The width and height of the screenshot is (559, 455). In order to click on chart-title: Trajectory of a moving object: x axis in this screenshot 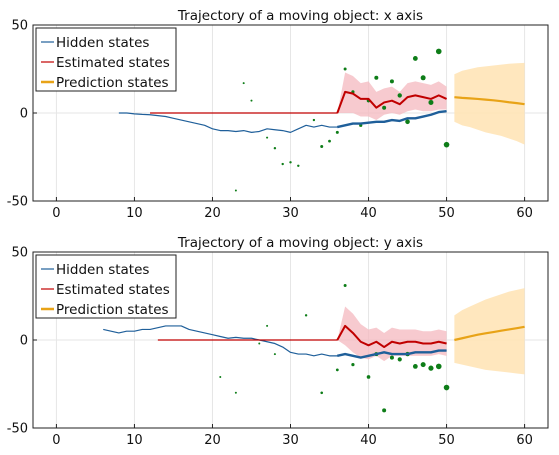, I will do `click(300, 16)`.